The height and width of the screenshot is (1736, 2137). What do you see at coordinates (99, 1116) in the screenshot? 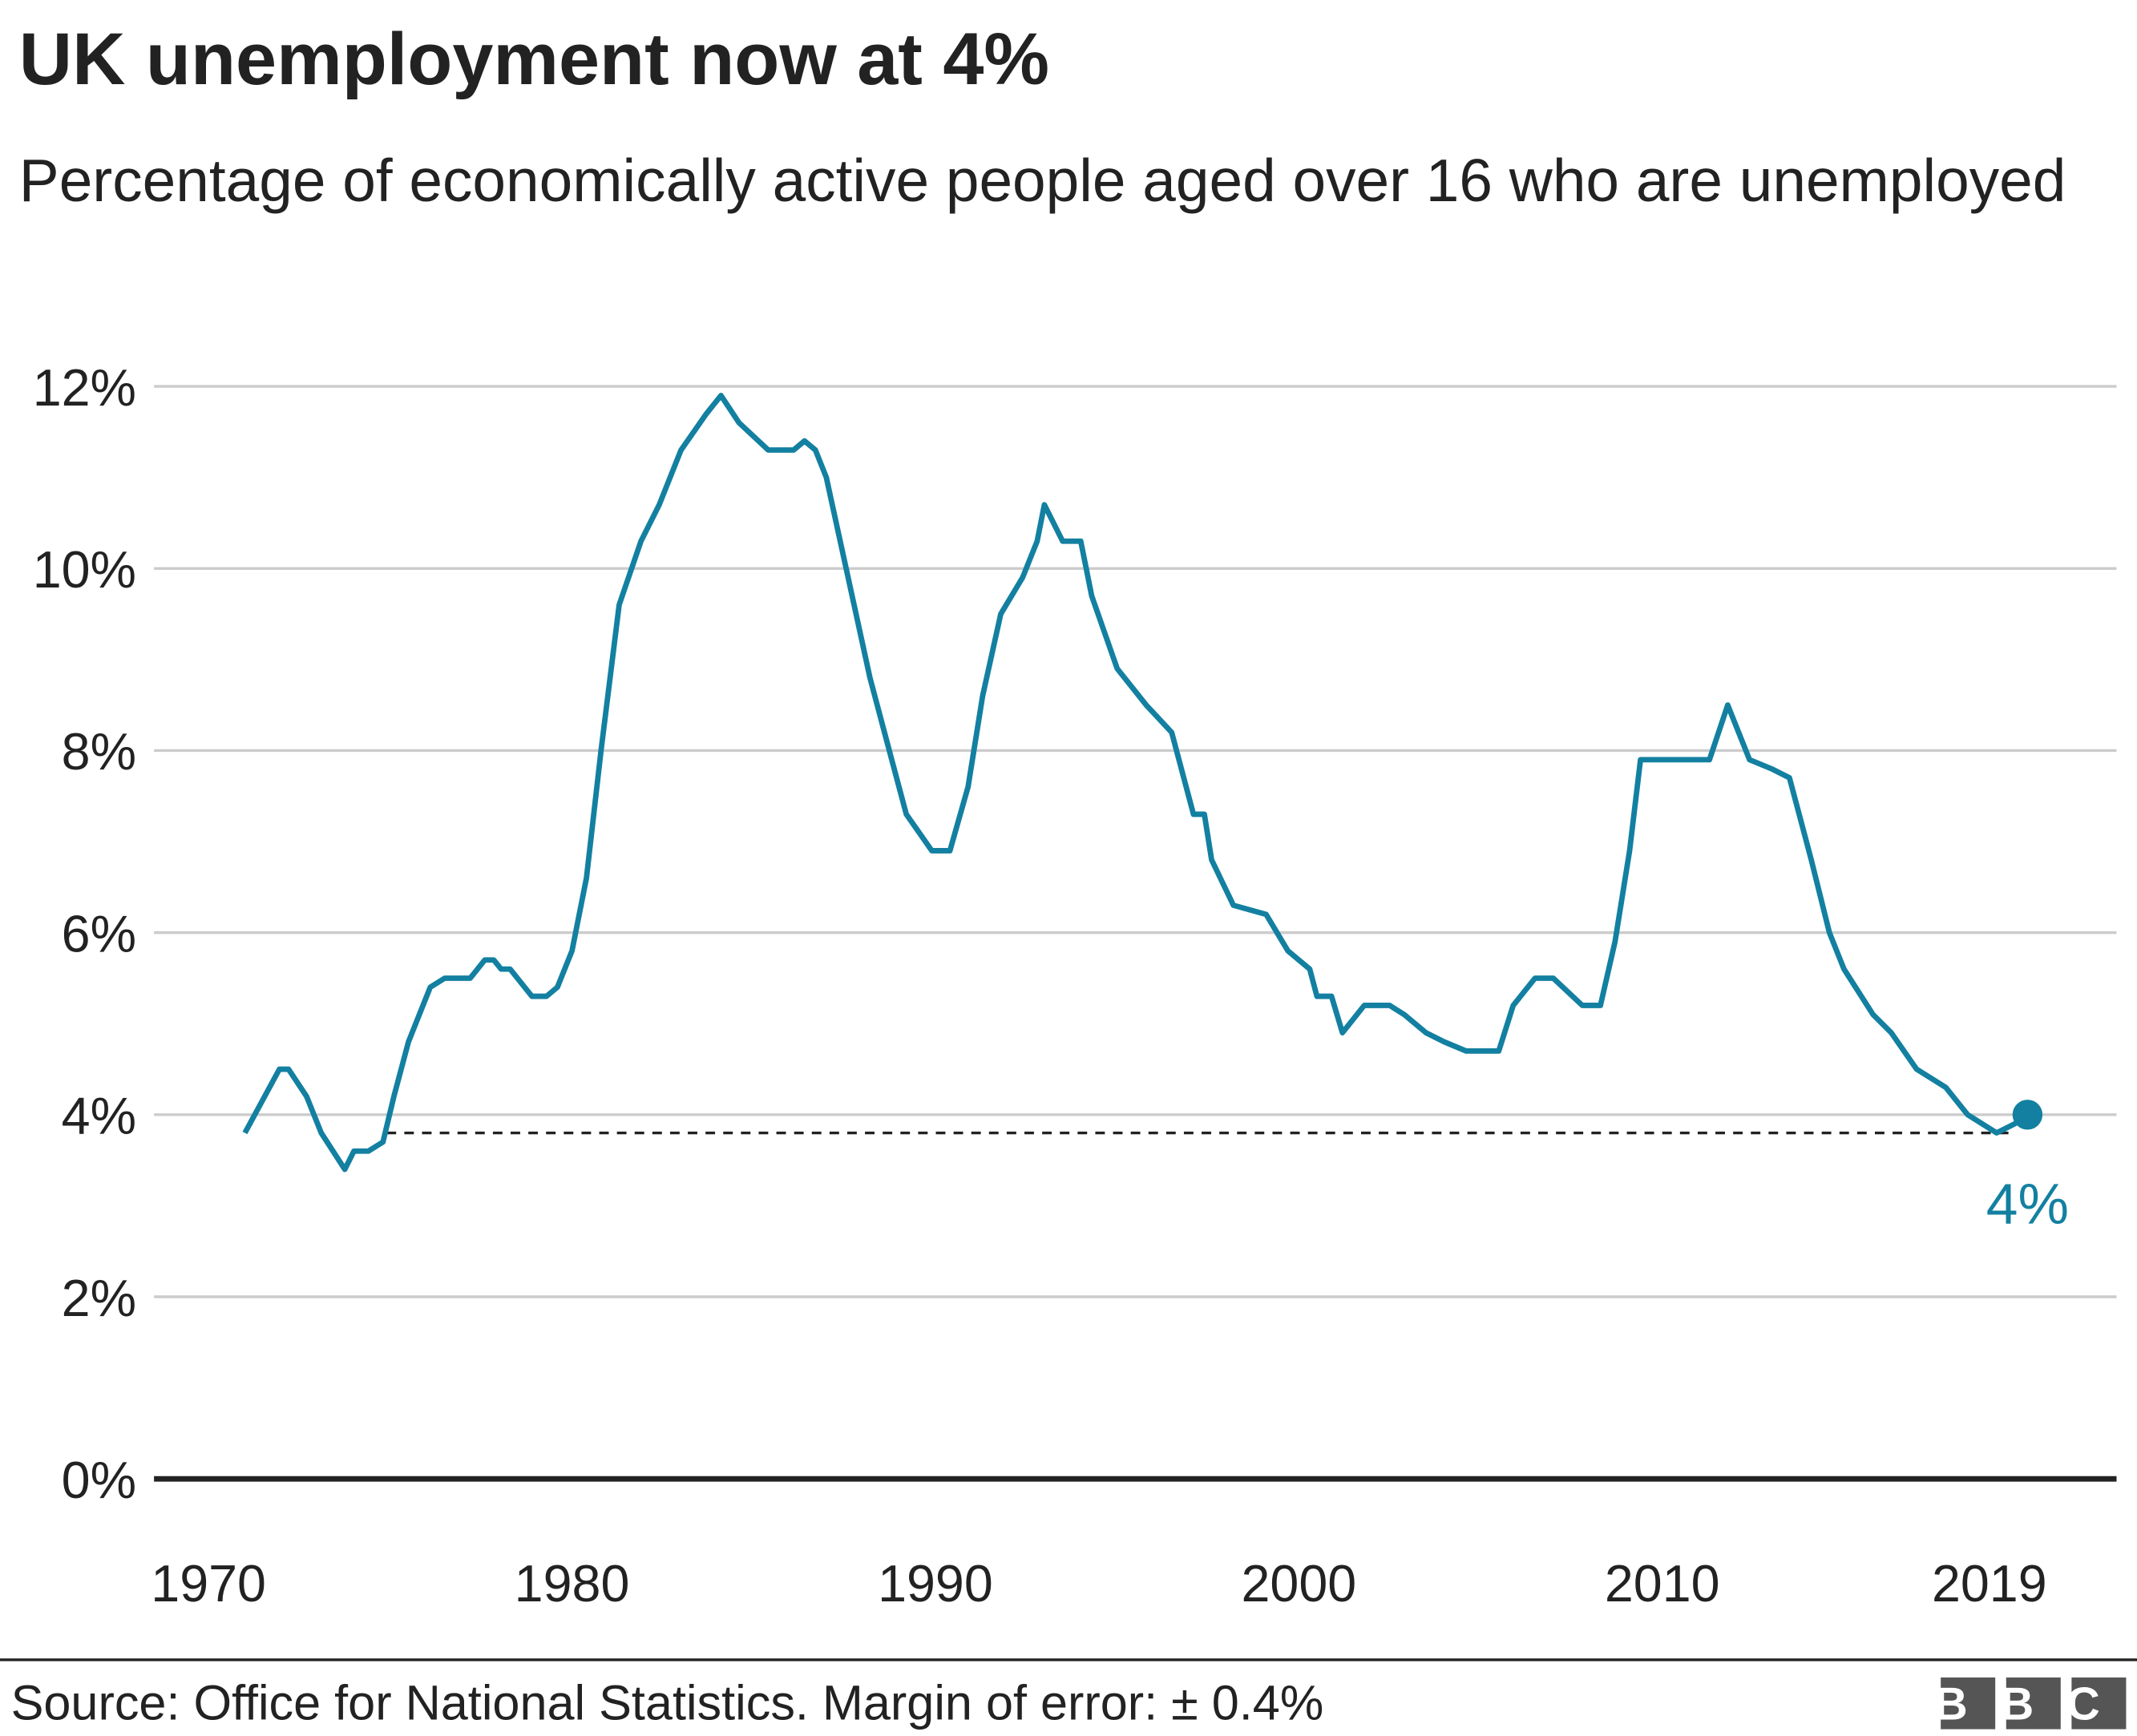
I see `y-tick-label: 4%` at bounding box center [99, 1116].